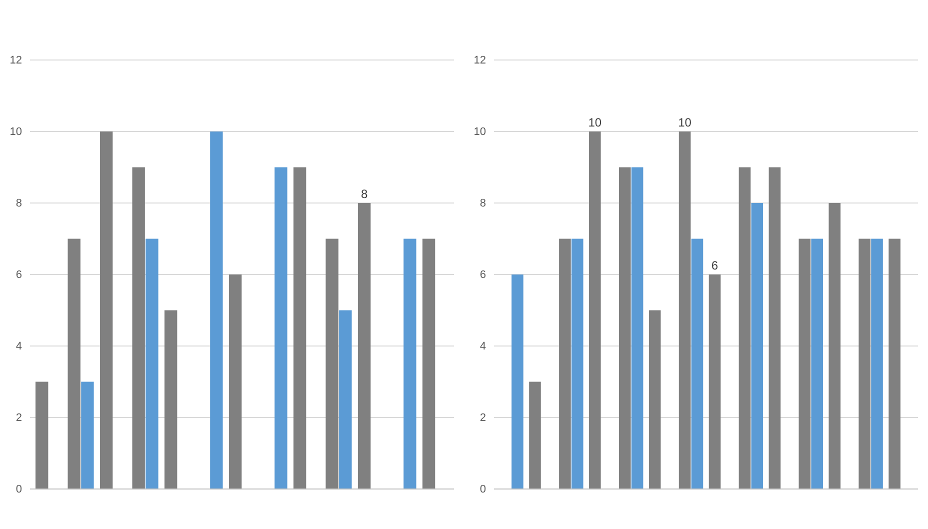 Image resolution: width=928 pixels, height=529 pixels. What do you see at coordinates (364, 194) in the screenshot?
I see `data-label: 8` at bounding box center [364, 194].